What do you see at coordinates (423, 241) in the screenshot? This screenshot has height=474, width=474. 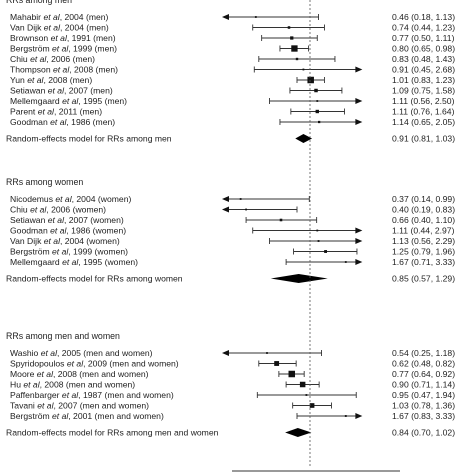 I see `ci-value: 1.13 (0.56, 2.29)` at bounding box center [423, 241].